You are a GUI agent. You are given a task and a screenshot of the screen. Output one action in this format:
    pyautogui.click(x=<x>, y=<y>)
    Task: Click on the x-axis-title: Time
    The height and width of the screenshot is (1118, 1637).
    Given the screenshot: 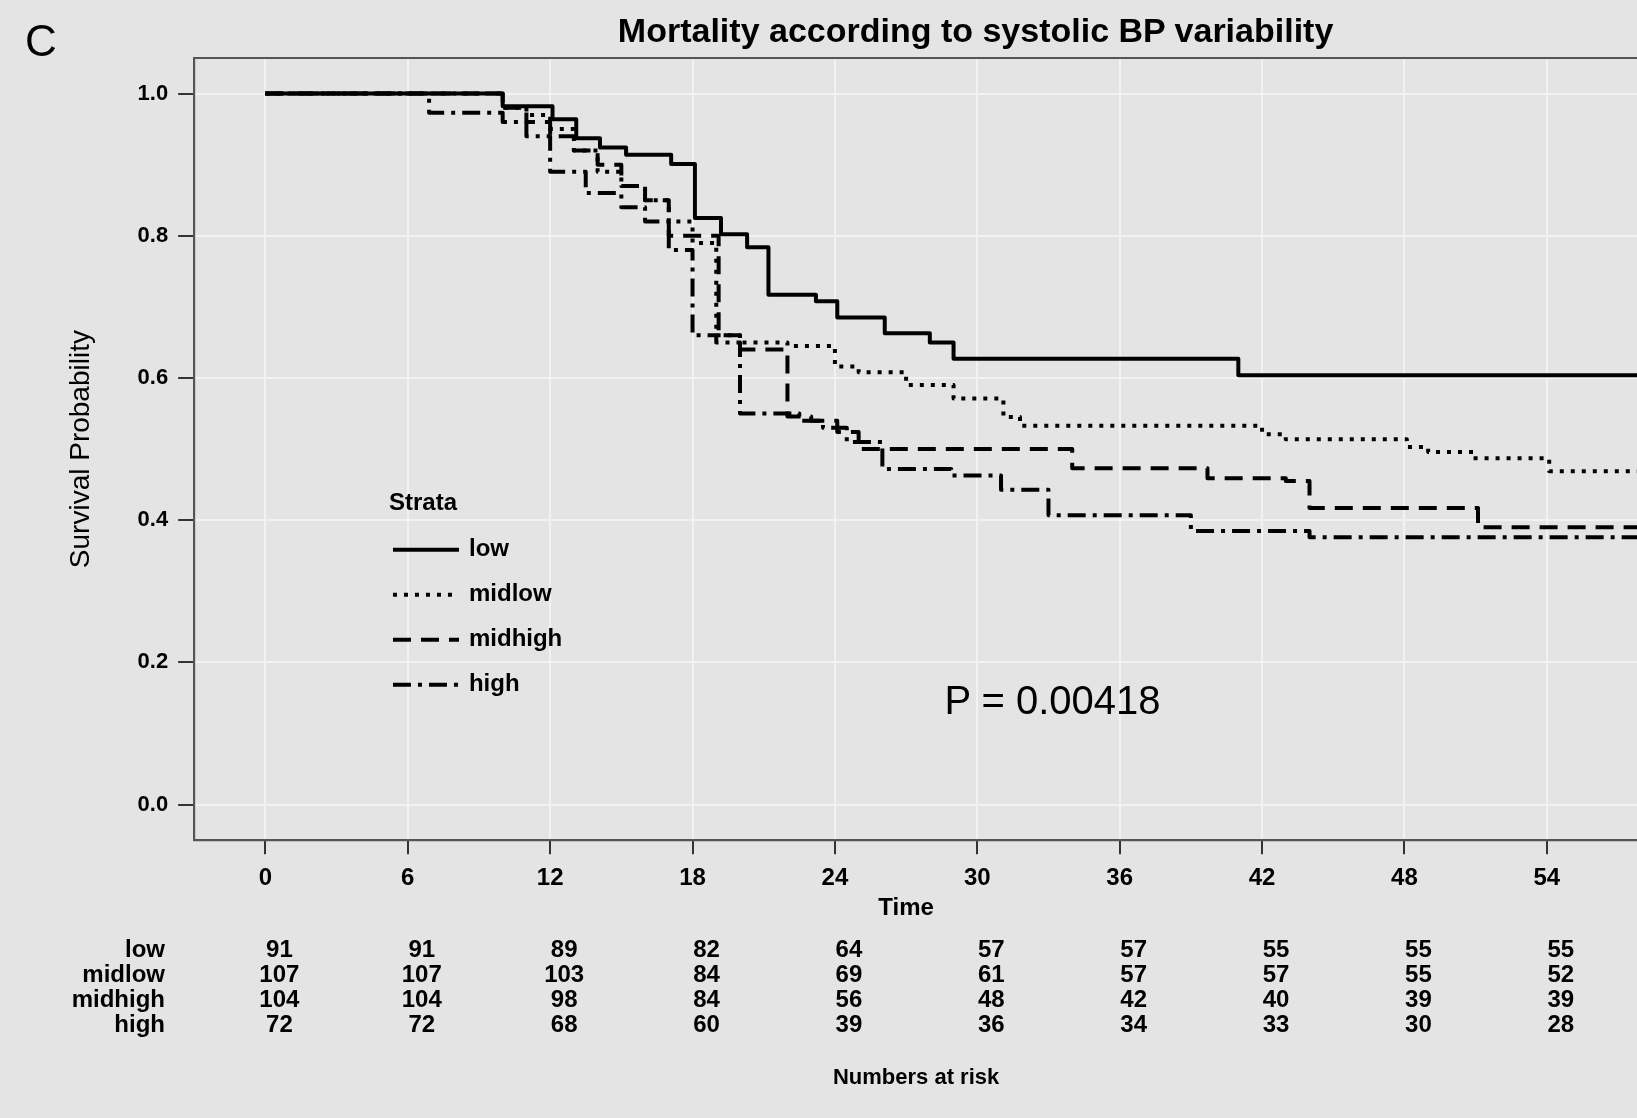 What is the action you would take?
    pyautogui.click(x=906, y=906)
    